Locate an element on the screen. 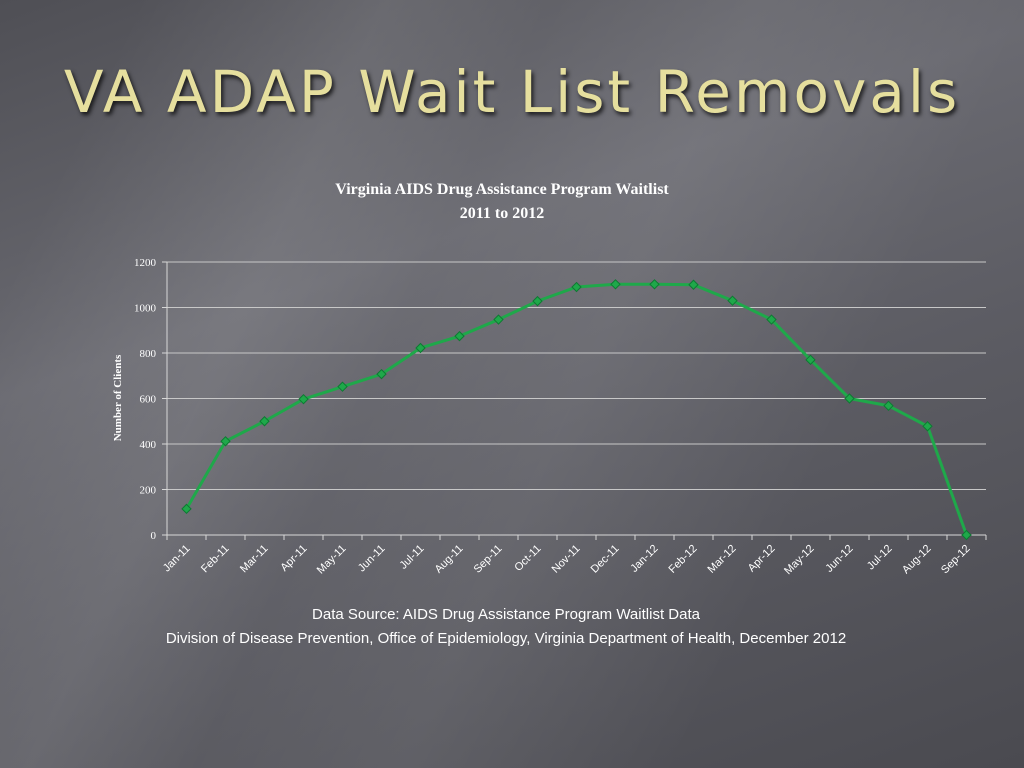  x-tick-label: Jul-12 is located at coordinates (880, 558).